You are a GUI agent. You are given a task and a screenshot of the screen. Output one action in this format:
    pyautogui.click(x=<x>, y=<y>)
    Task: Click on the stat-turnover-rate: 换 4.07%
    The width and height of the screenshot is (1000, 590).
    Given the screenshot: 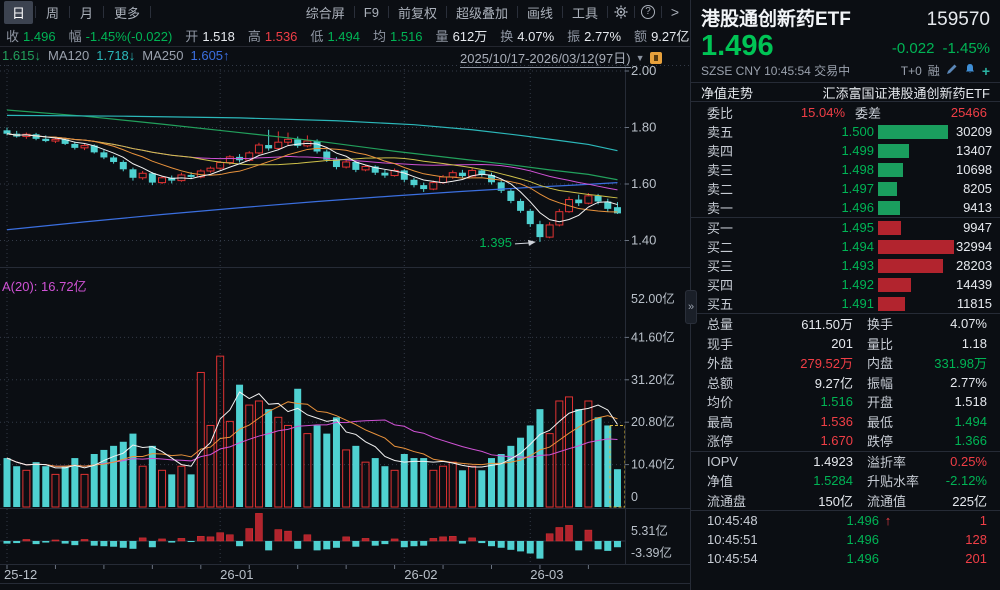 What is the action you would take?
    pyautogui.click(x=527, y=36)
    